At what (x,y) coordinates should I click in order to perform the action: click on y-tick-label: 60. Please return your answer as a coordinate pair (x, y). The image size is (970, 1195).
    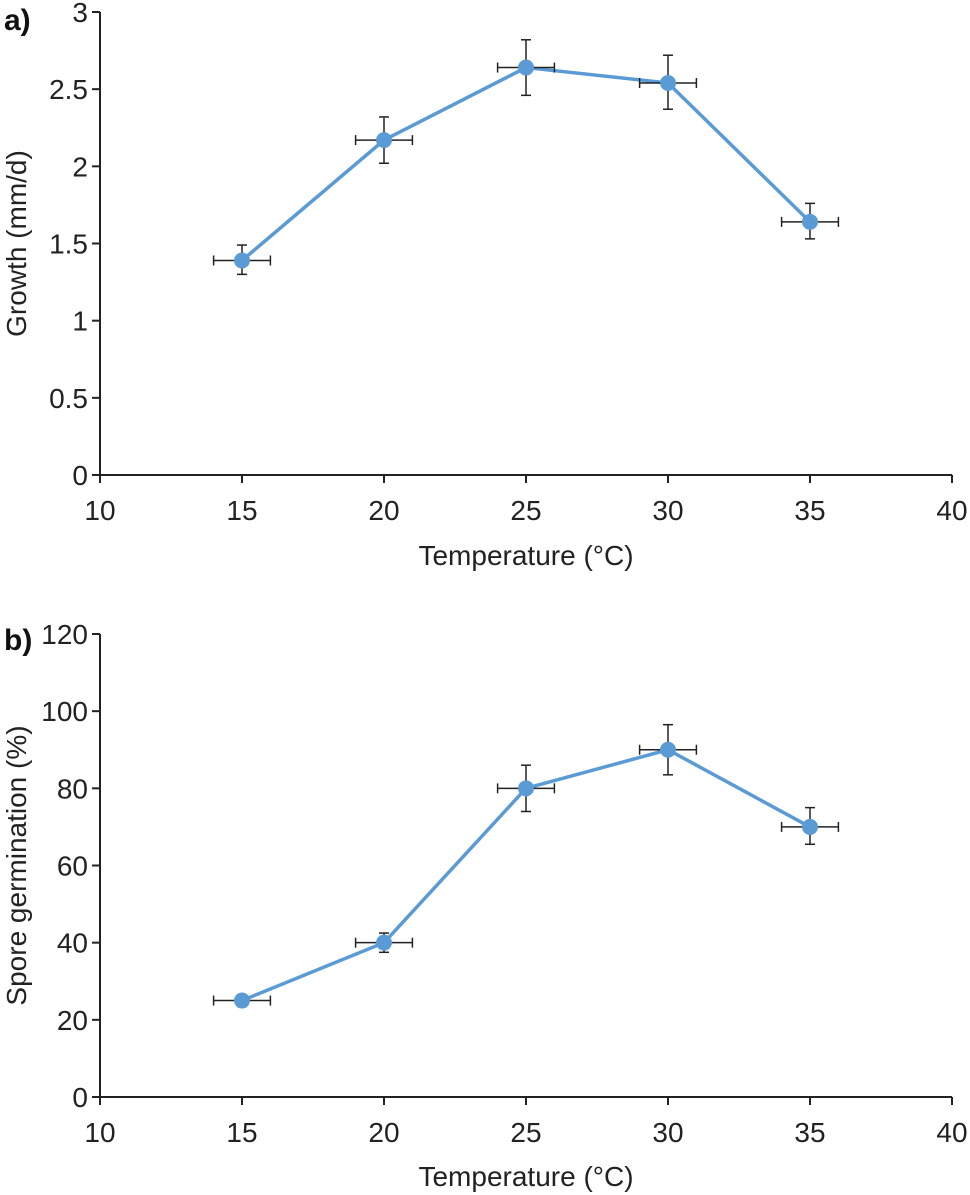
    Looking at the image, I should click on (72, 866).